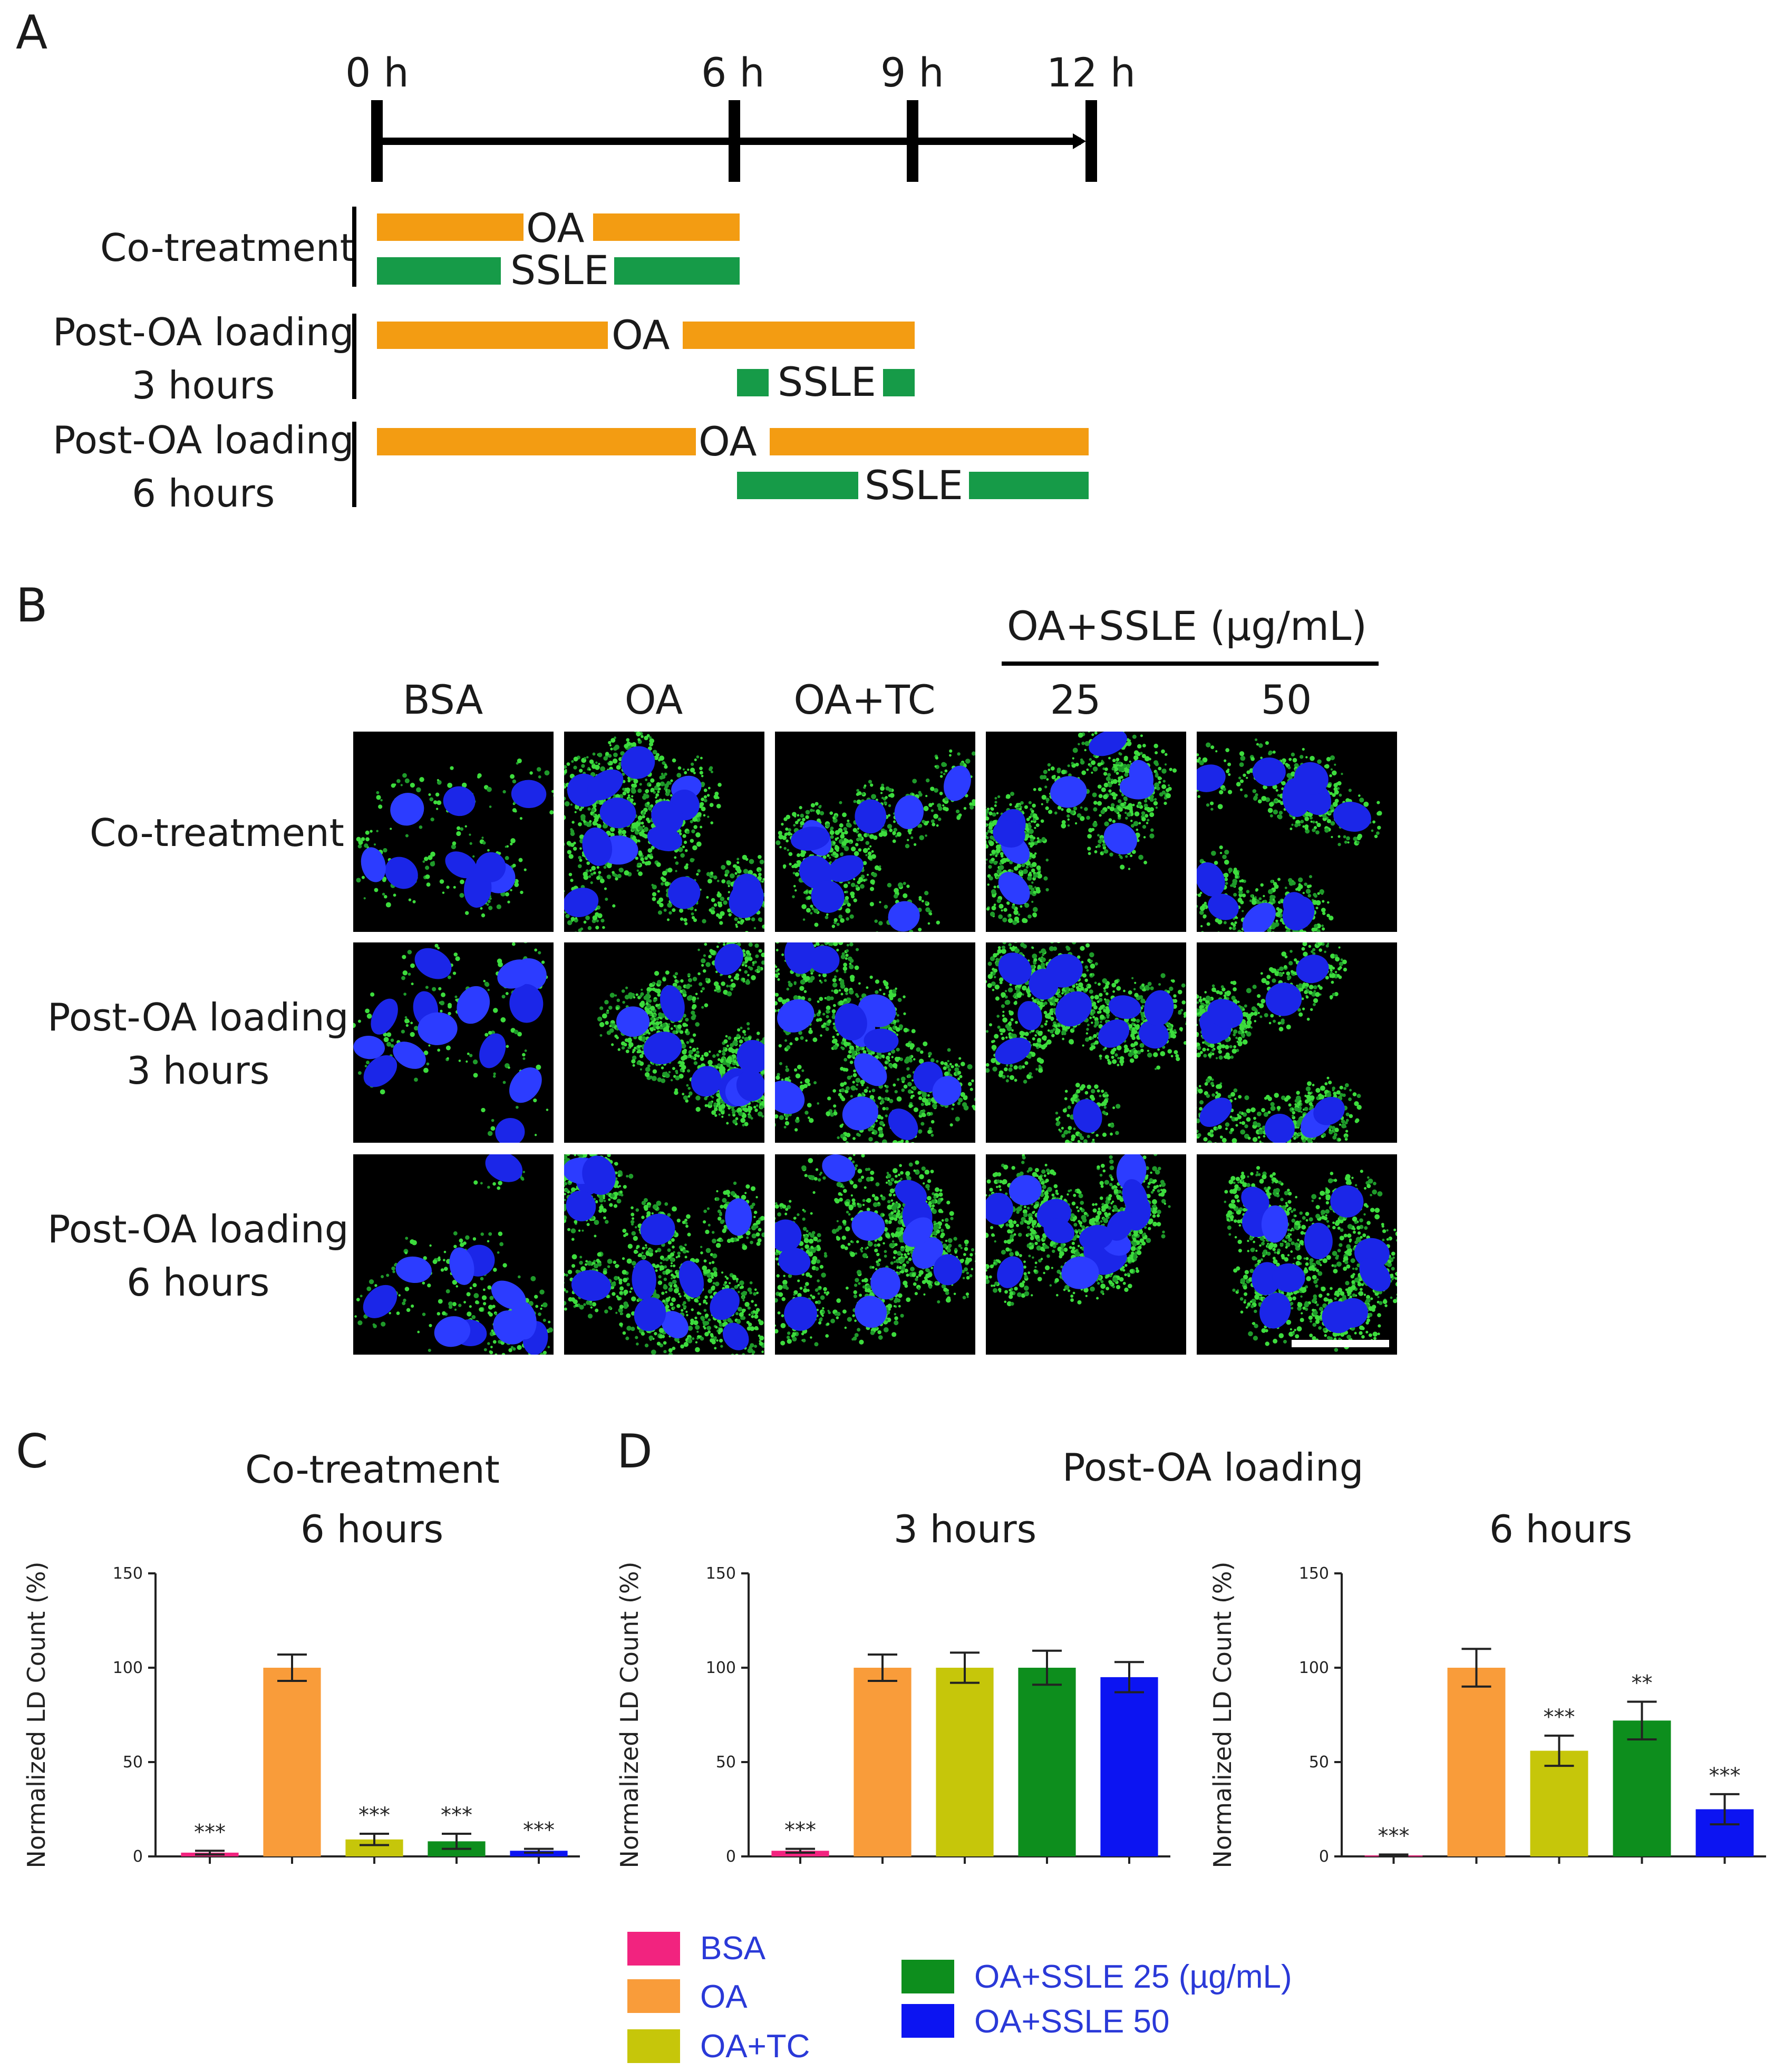 The height and width of the screenshot is (2072, 1784). What do you see at coordinates (653, 2046) in the screenshot?
I see `legend-swatch-oatc` at bounding box center [653, 2046].